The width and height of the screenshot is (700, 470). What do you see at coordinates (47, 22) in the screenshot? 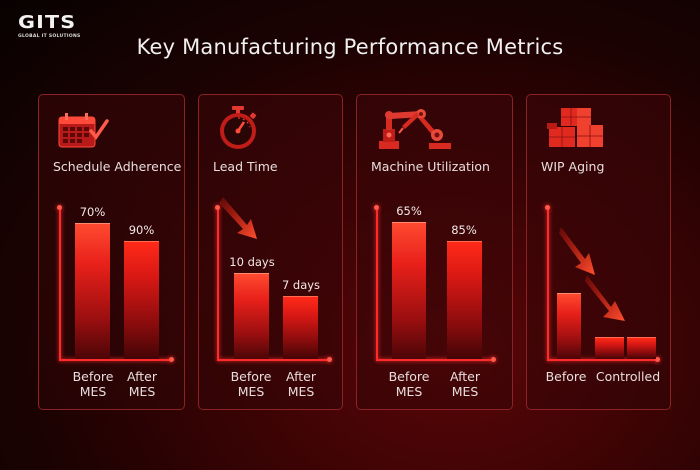
I see `logo-text: GITS` at bounding box center [47, 22].